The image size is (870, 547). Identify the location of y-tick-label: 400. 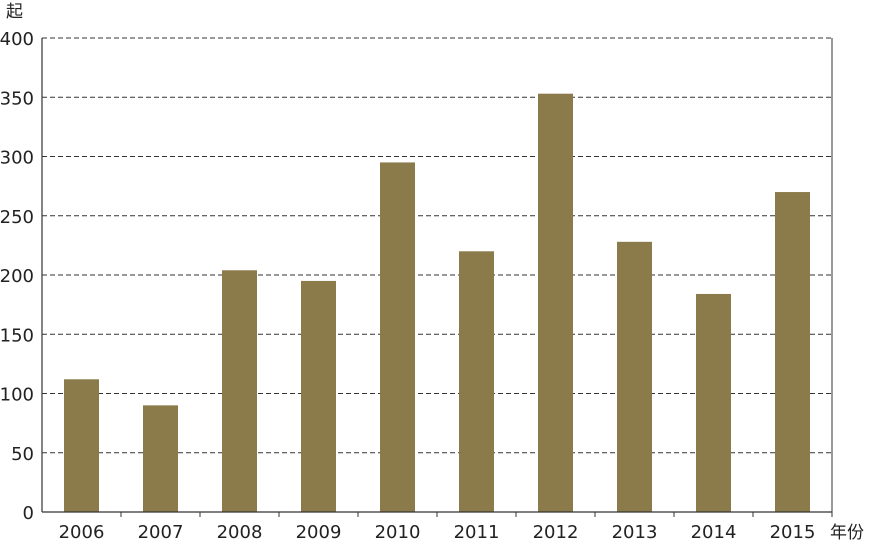
(17, 39).